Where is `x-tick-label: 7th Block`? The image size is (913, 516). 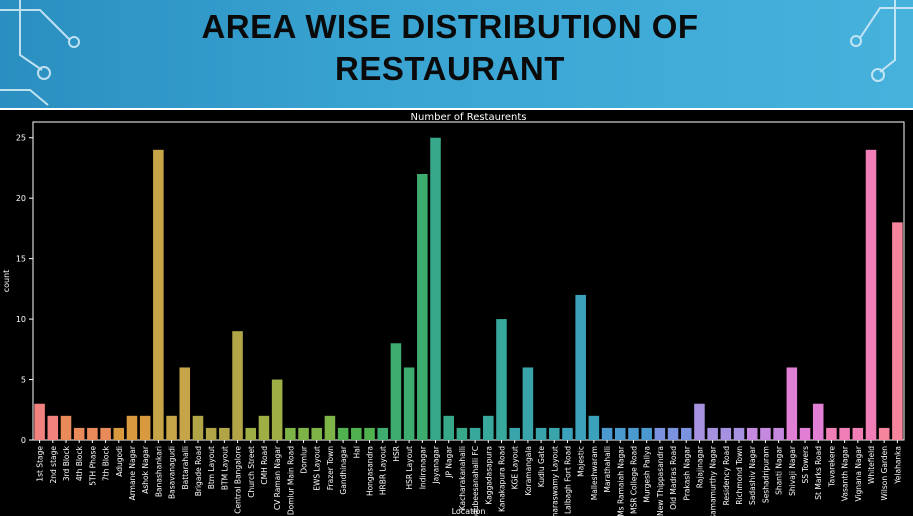 x-tick-label: 7th Block is located at coordinates (106, 463).